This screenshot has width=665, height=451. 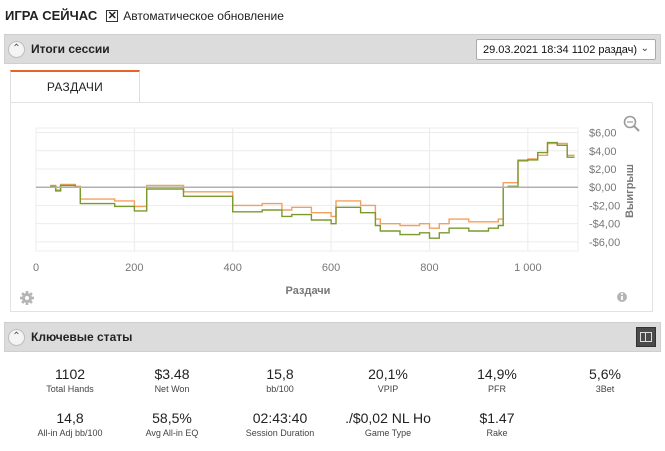 I want to click on session-select: 29.03.2021 18:34 1102 раздач) ⌄, so click(x=566, y=49).